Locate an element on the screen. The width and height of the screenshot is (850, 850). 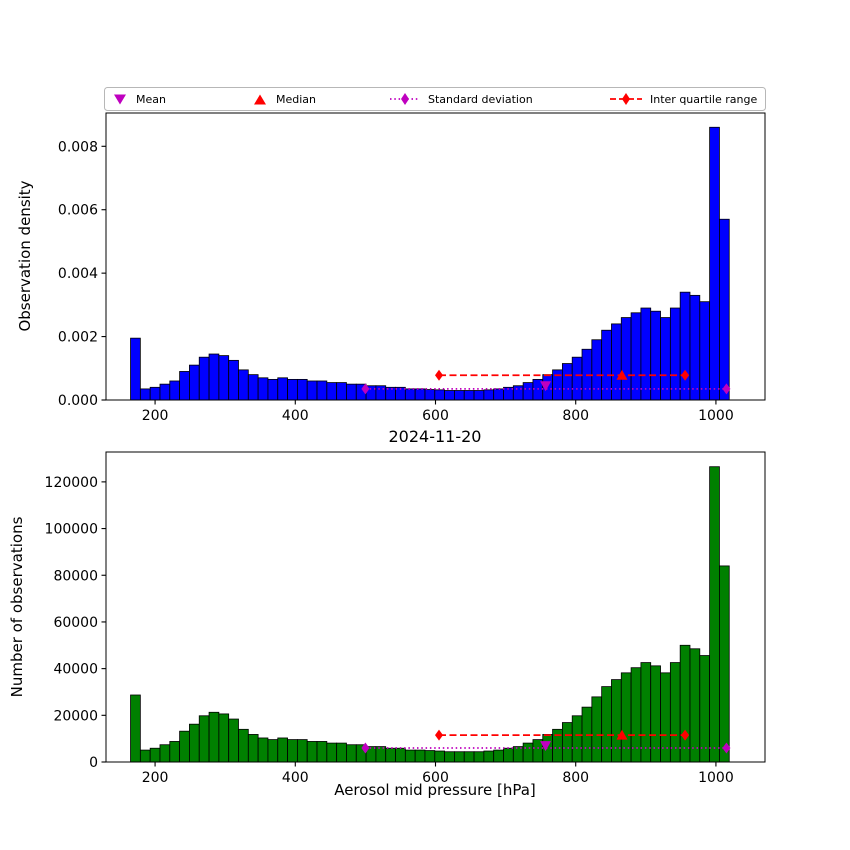
diamond-icon is located at coordinates (626, 99).